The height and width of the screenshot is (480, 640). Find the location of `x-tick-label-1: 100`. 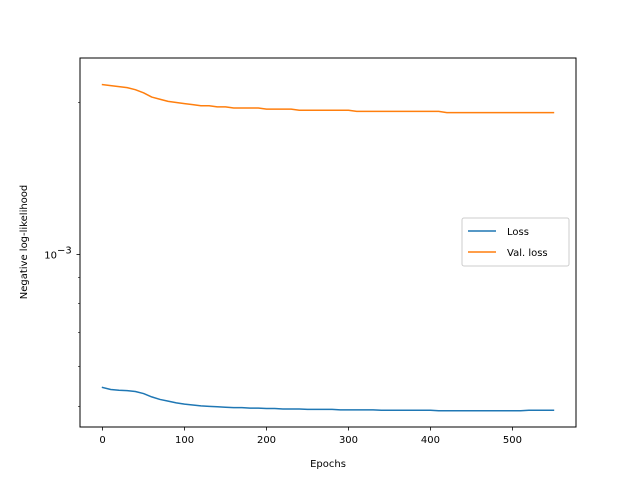

x-tick-label-1: 100 is located at coordinates (184, 440).